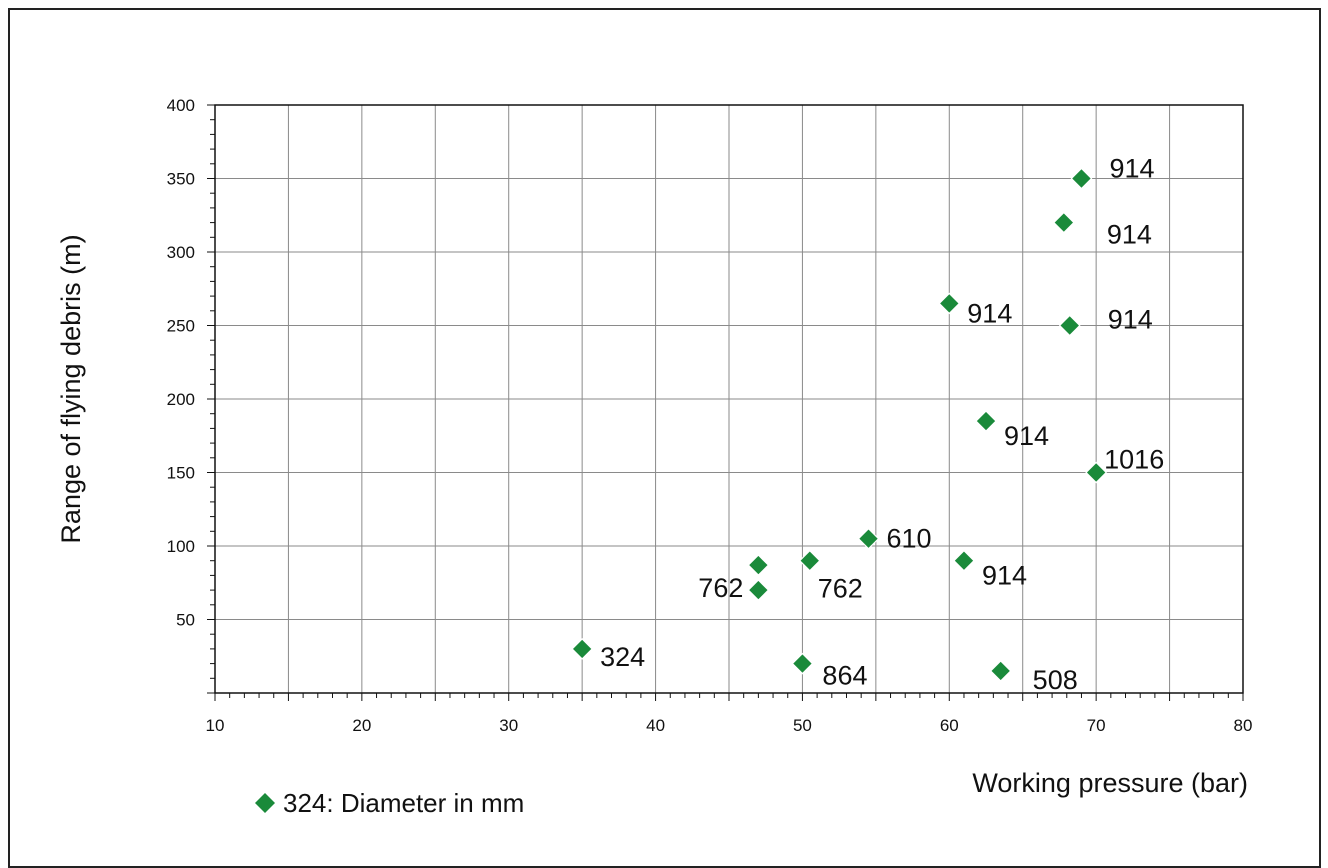 Image resolution: width=1328 pixels, height=868 pixels. I want to click on y-tick-label: 50, so click(185, 620).